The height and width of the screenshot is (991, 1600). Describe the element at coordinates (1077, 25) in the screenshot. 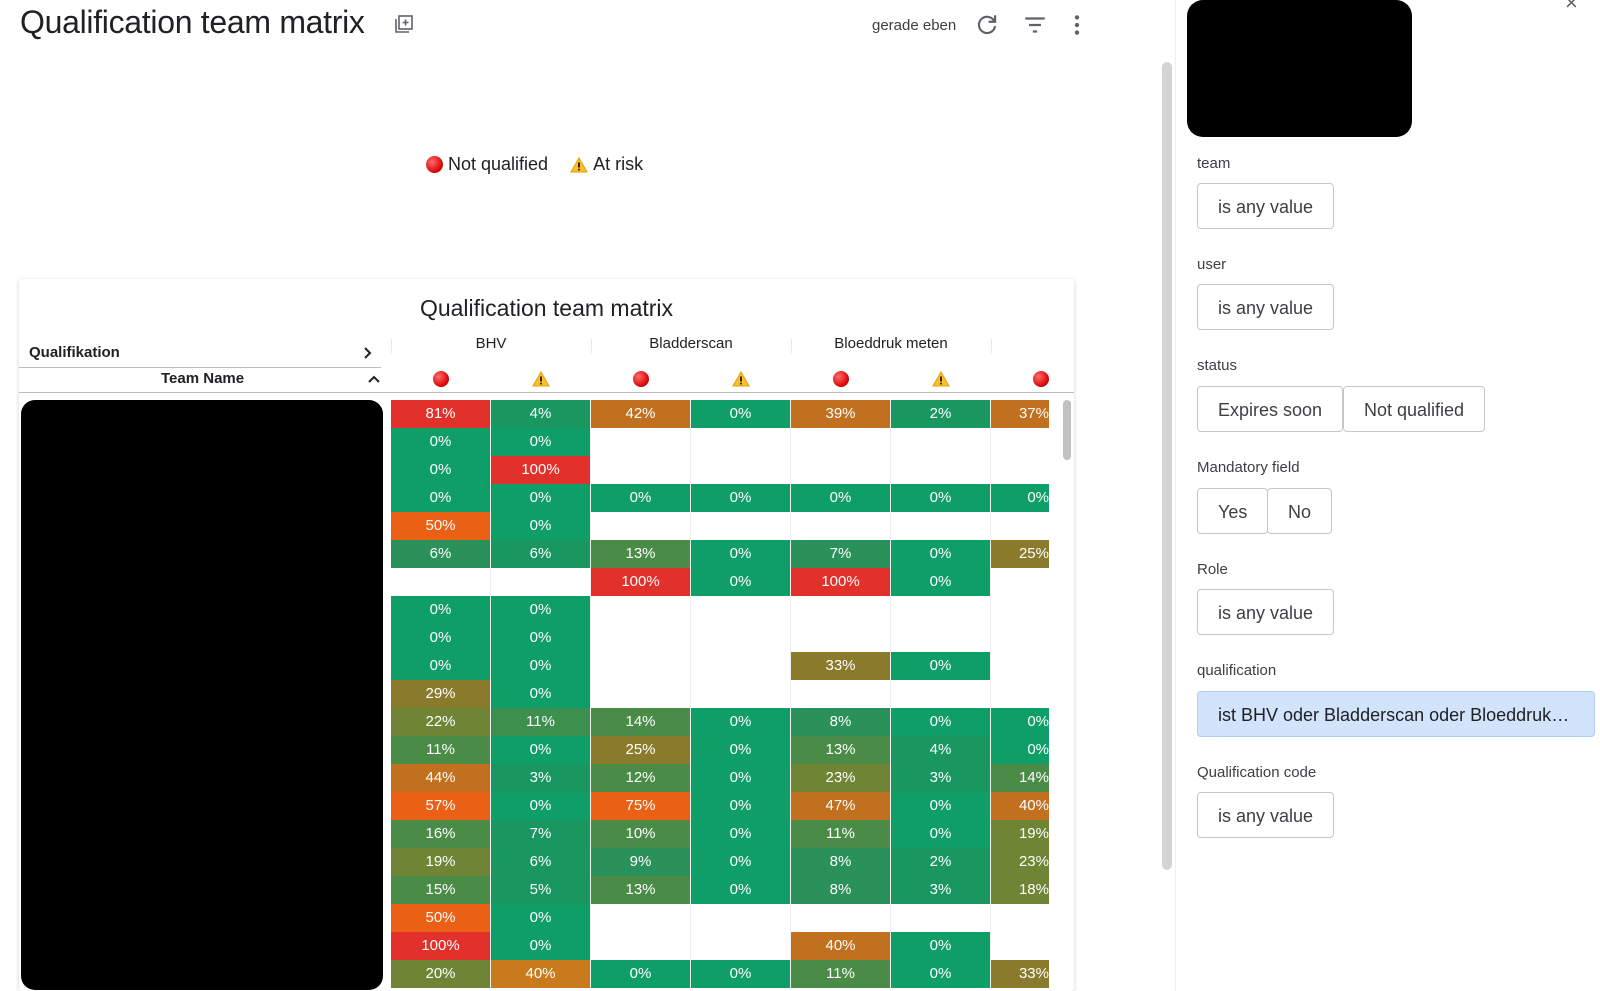

I see `more-vert-icon` at that location.